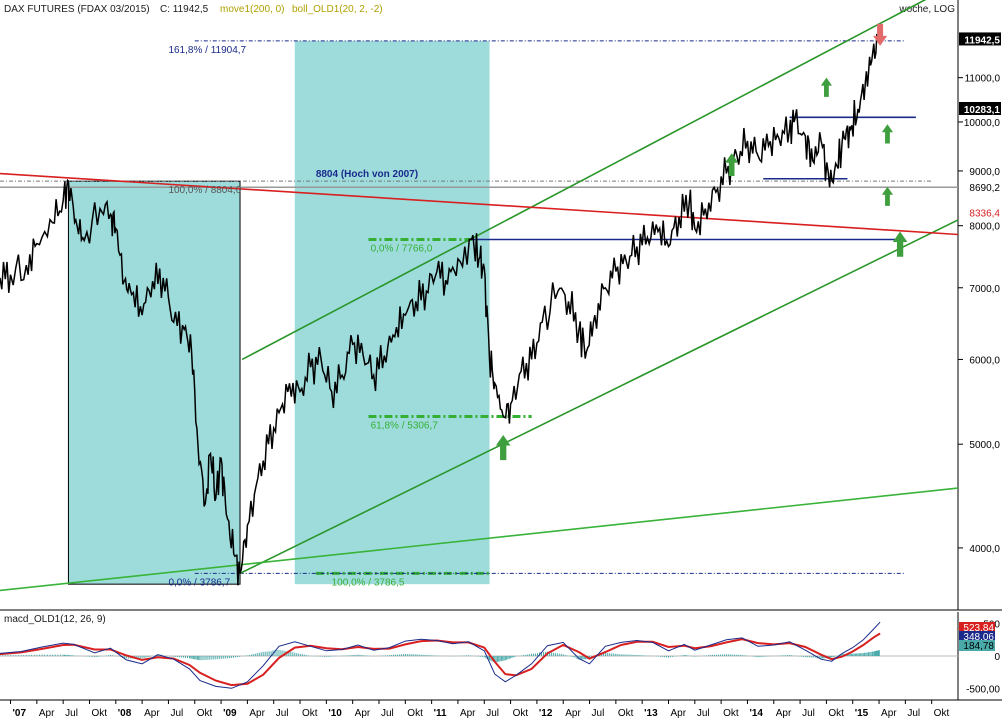 This screenshot has height=726, width=1002. I want to click on price-value-labels: 11942,5 10283,1 8690,2 8336,4, so click(980, 126).